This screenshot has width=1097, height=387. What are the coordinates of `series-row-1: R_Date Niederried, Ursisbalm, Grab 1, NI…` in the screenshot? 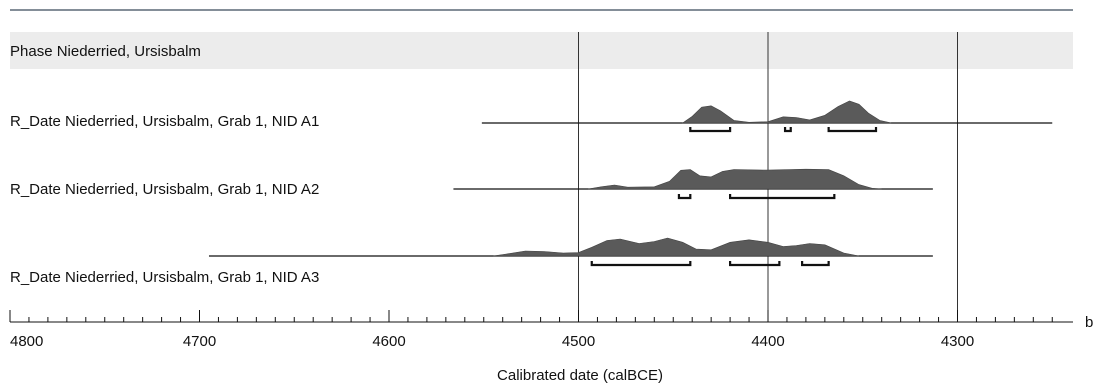 It's located at (531, 116).